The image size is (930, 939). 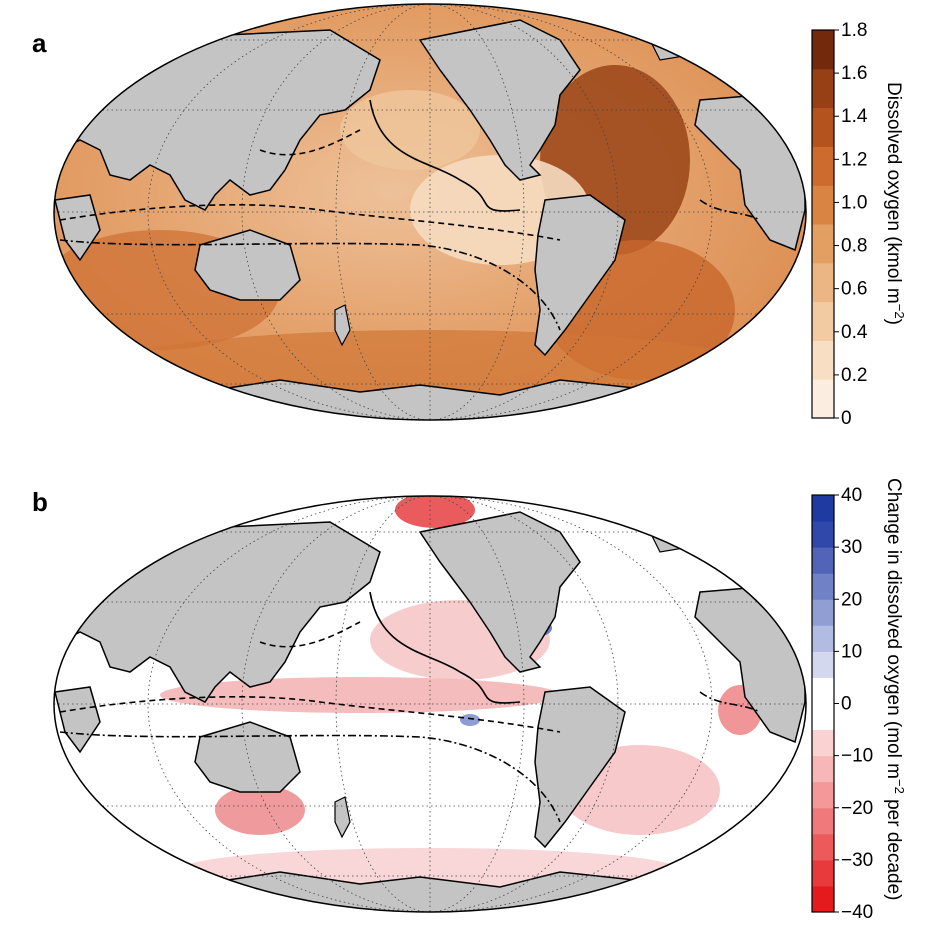 What do you see at coordinates (839, 224) in the screenshot?
I see `colorbar-a: 0 0.2 0.4 0.6 0.8 1.0 1.2 1.4 1.6 1.8` at bounding box center [839, 224].